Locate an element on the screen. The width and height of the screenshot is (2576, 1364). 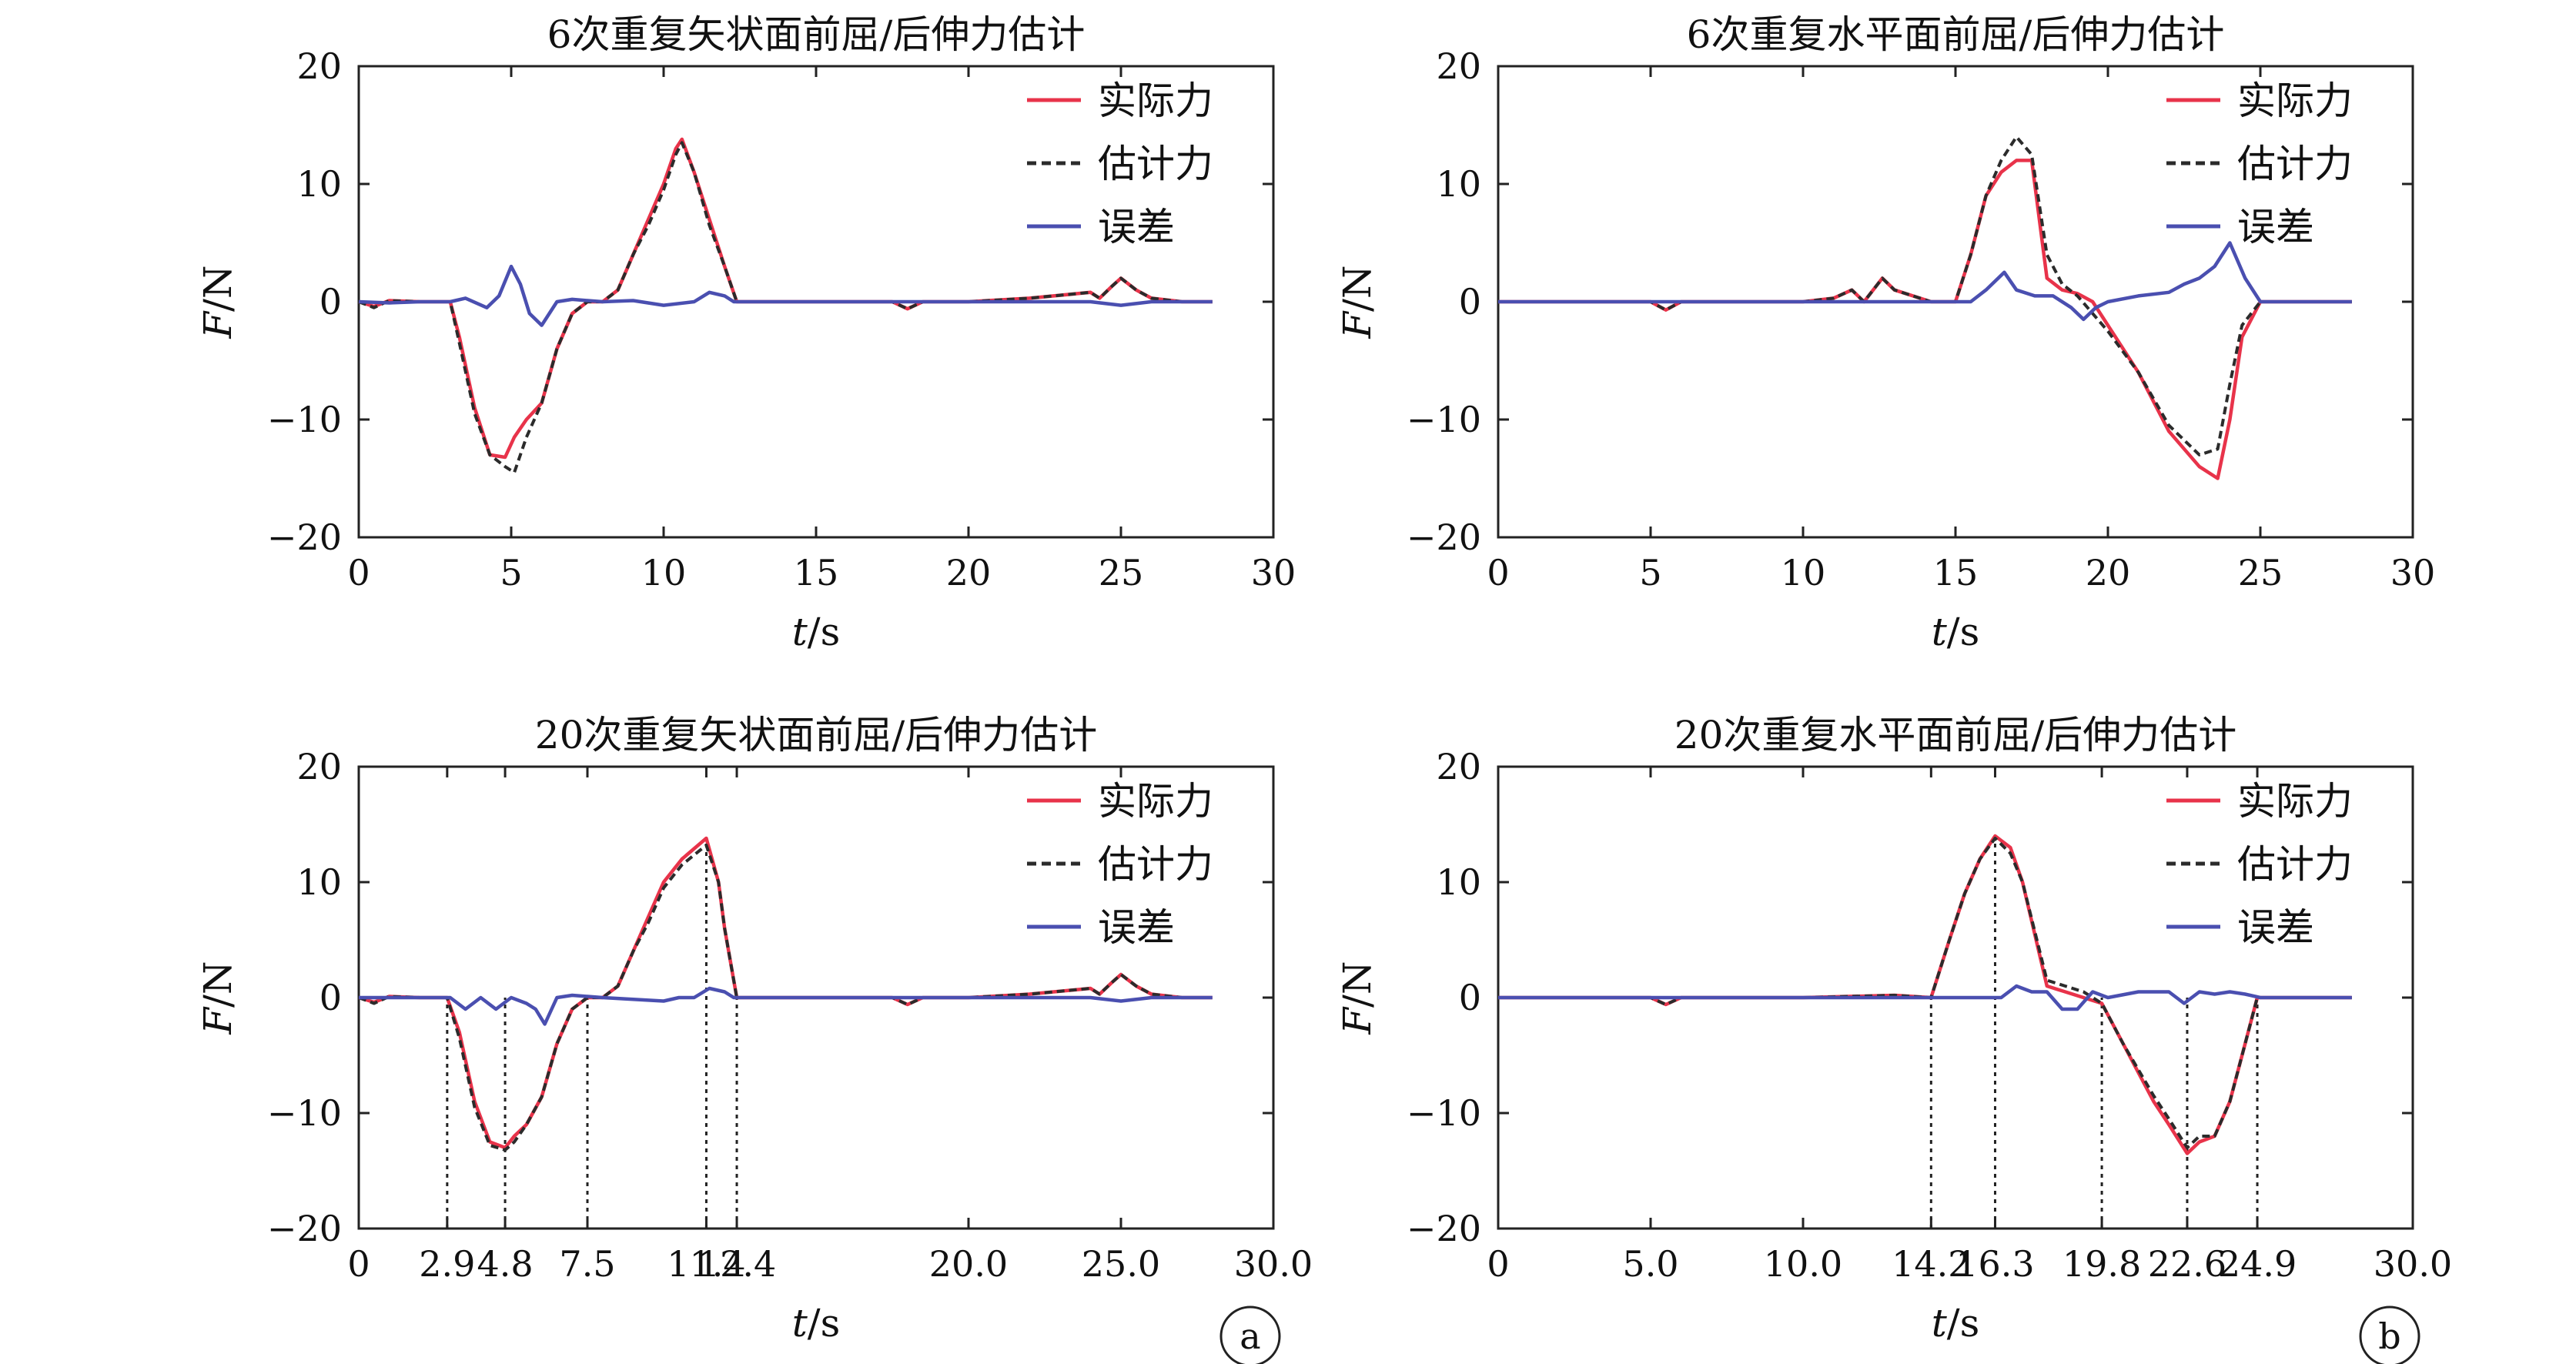
chart-title: 20次重复水平面前屈/后伸力估计 is located at coordinates (1955, 735).